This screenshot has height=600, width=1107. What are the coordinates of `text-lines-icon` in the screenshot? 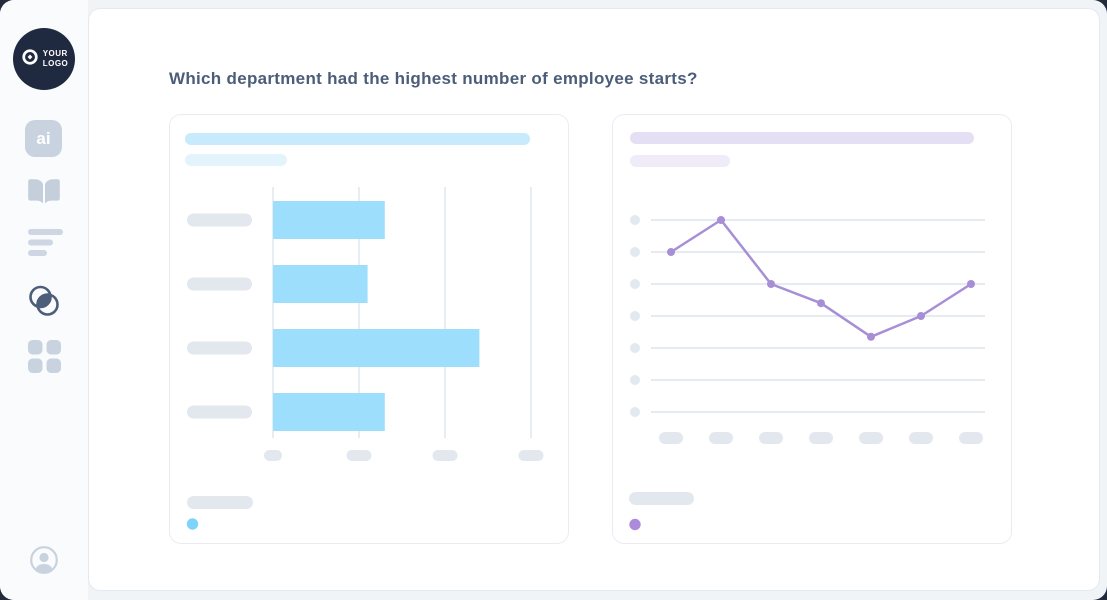 It's located at (46, 244).